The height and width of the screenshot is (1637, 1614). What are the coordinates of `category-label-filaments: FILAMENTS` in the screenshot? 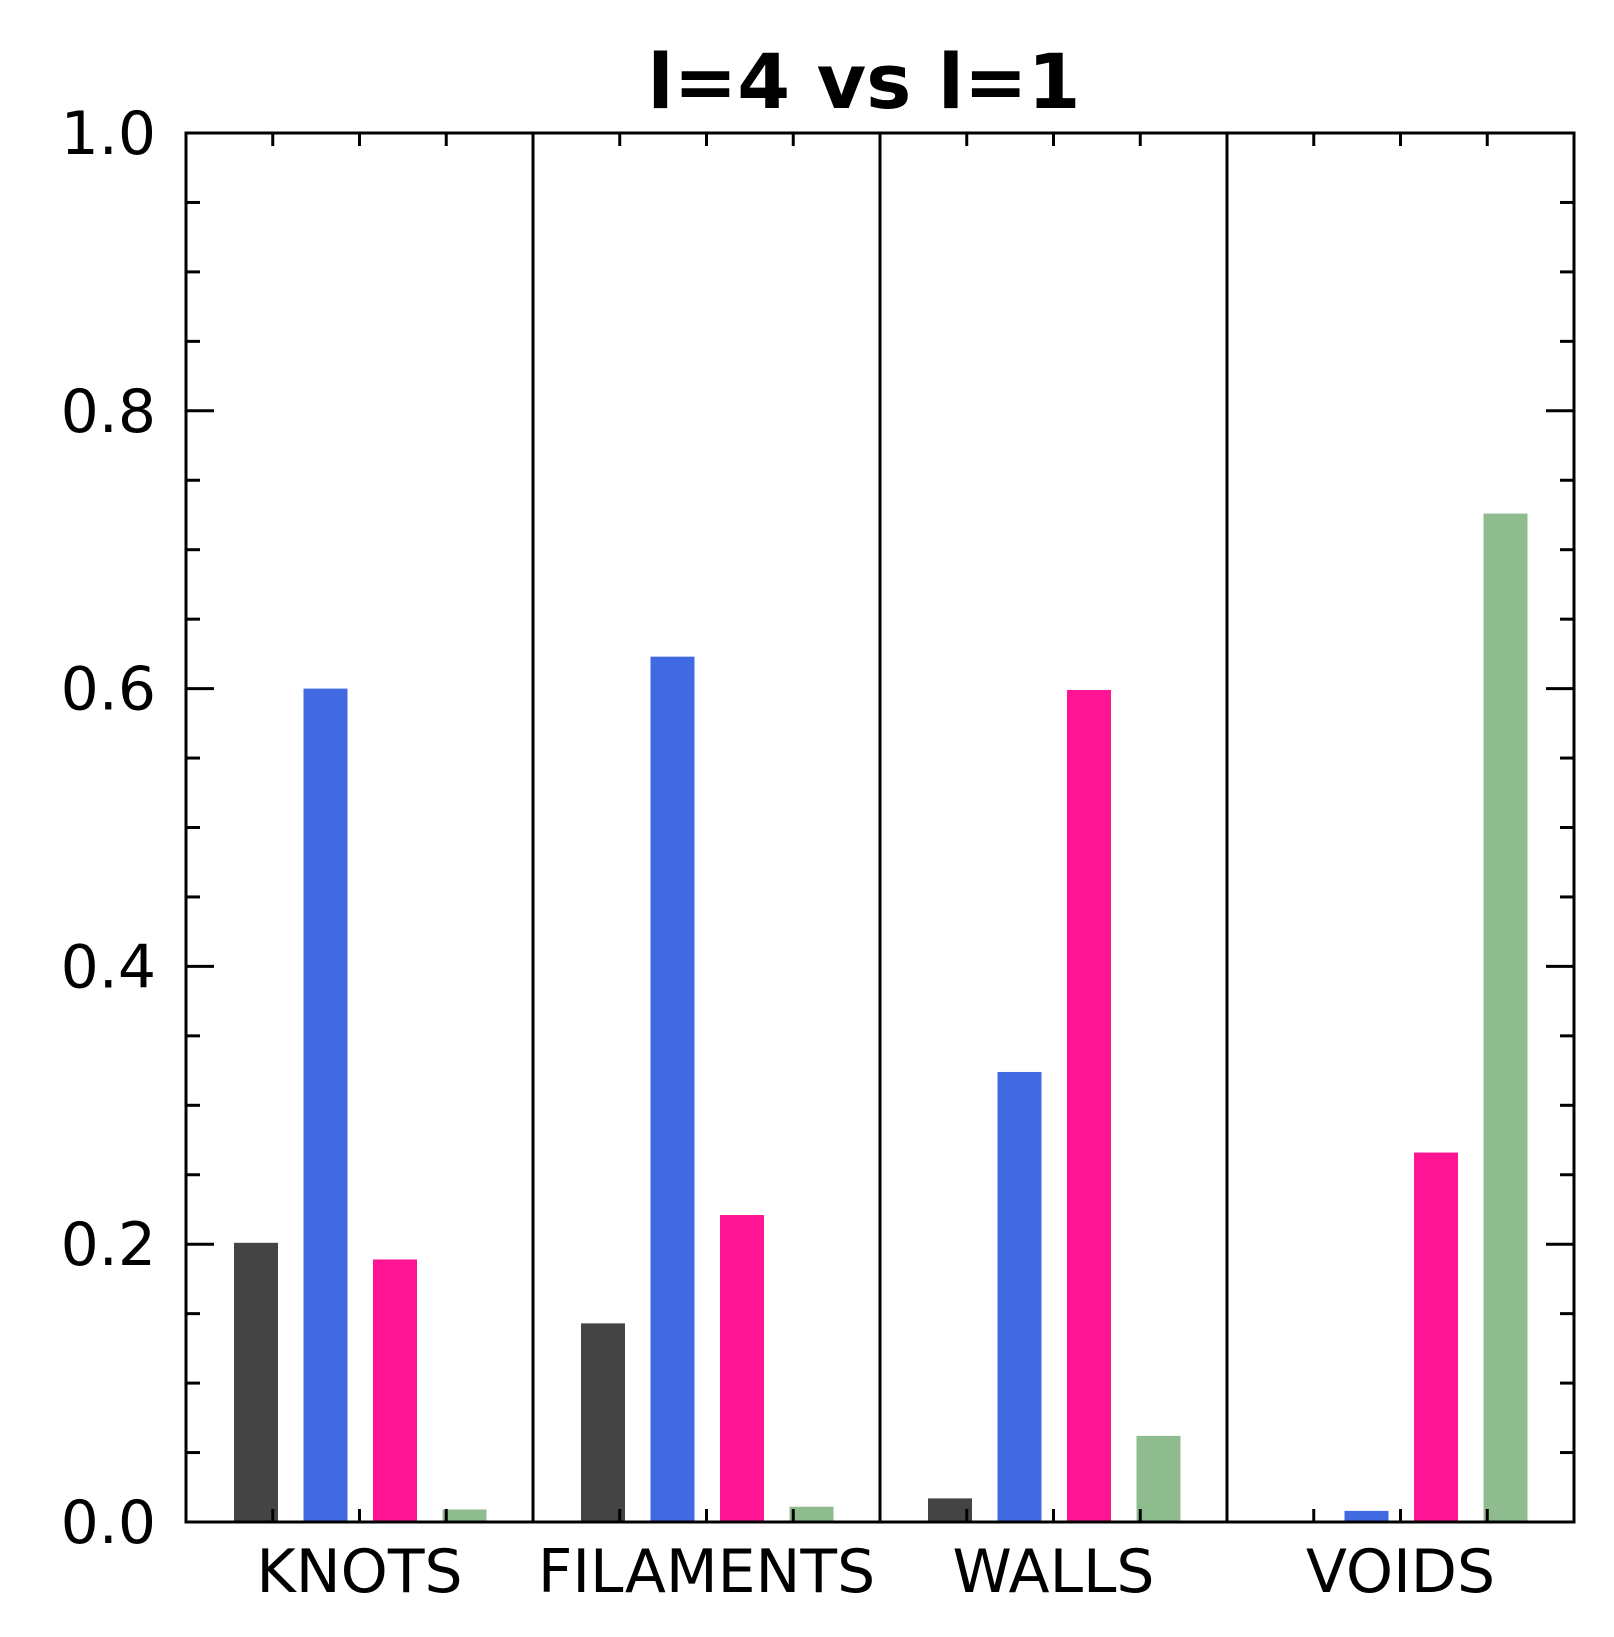 It's located at (706, 1572).